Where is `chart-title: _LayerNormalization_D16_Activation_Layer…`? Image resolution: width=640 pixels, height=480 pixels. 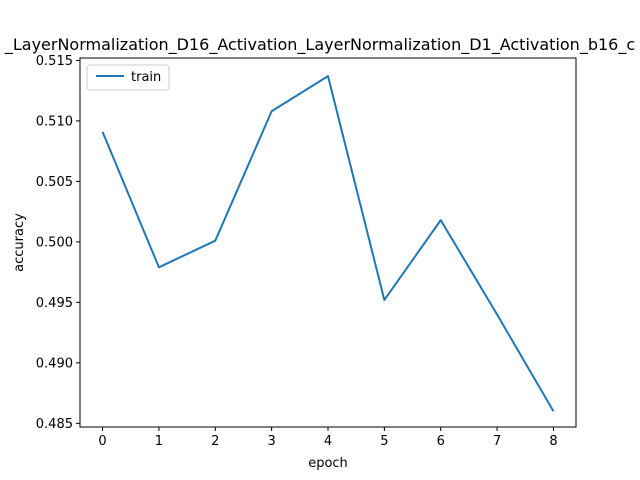 chart-title: _LayerNormalization_D16_Activation_Layer… is located at coordinates (319, 45).